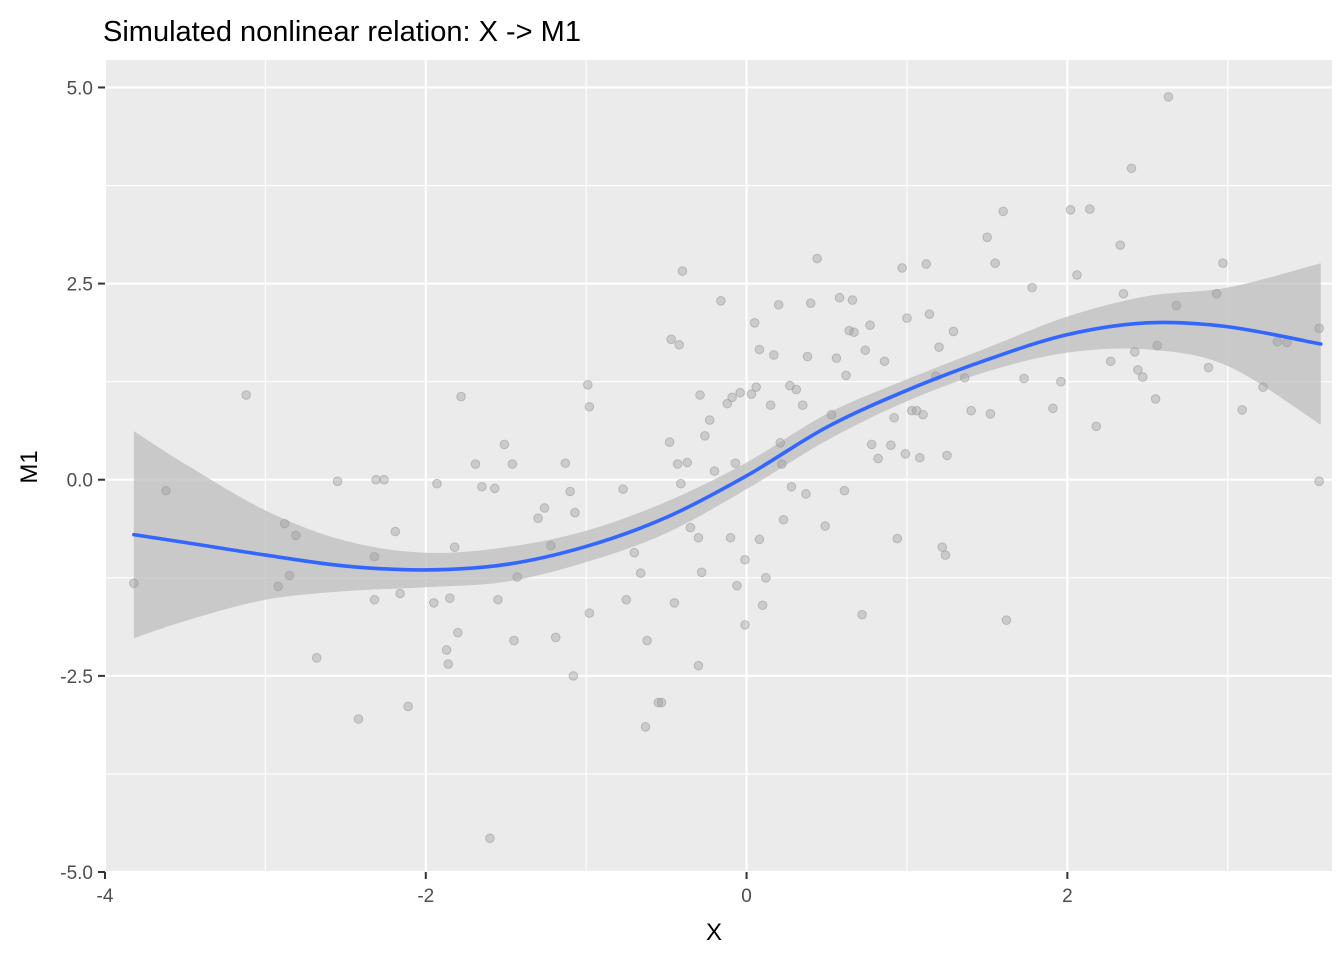  Describe the element at coordinates (76, 481) in the screenshot. I see `y-axis-tick-labels: -5.0 -2.5 0.0 2.5 5.0` at that location.